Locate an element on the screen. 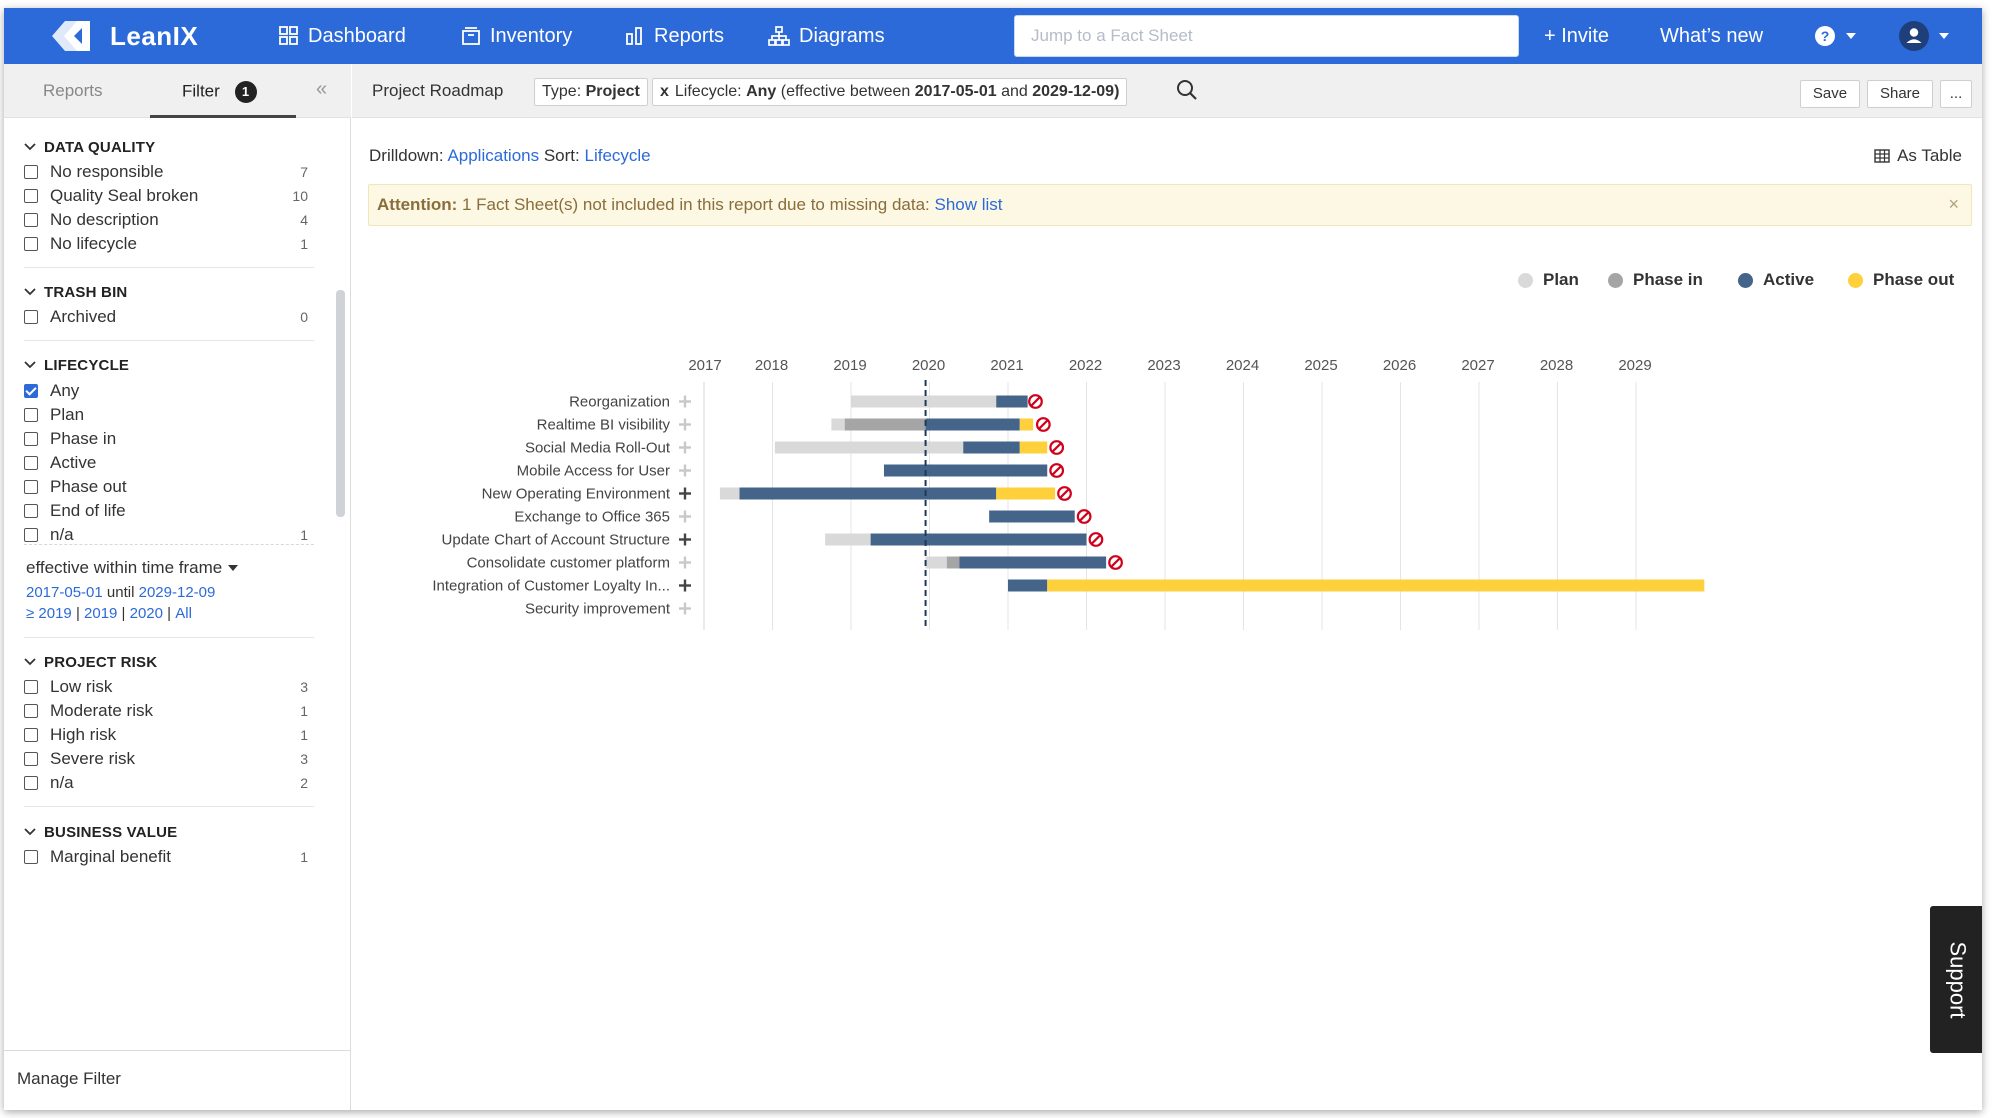 The image size is (1993, 1118). filter-option: End of life is located at coordinates (169, 511).